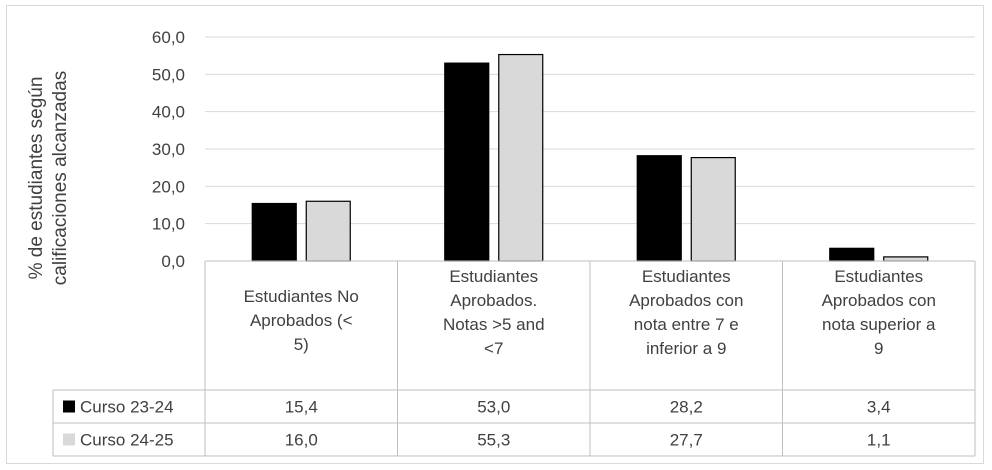  I want to click on y-tick-label: 40,0, so click(168, 112).